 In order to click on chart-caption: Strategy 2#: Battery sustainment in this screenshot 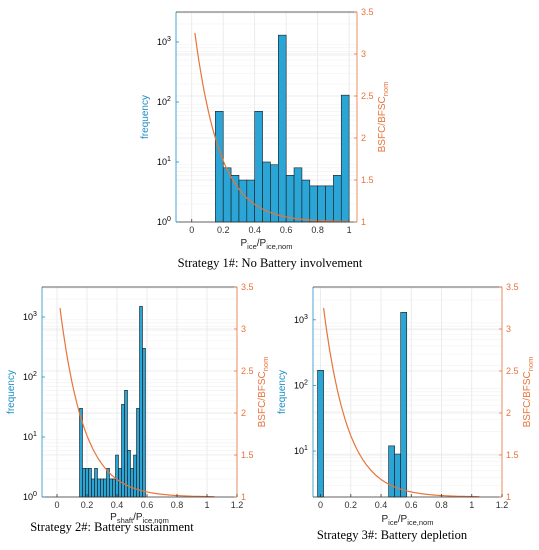, I will do `click(112, 527)`.